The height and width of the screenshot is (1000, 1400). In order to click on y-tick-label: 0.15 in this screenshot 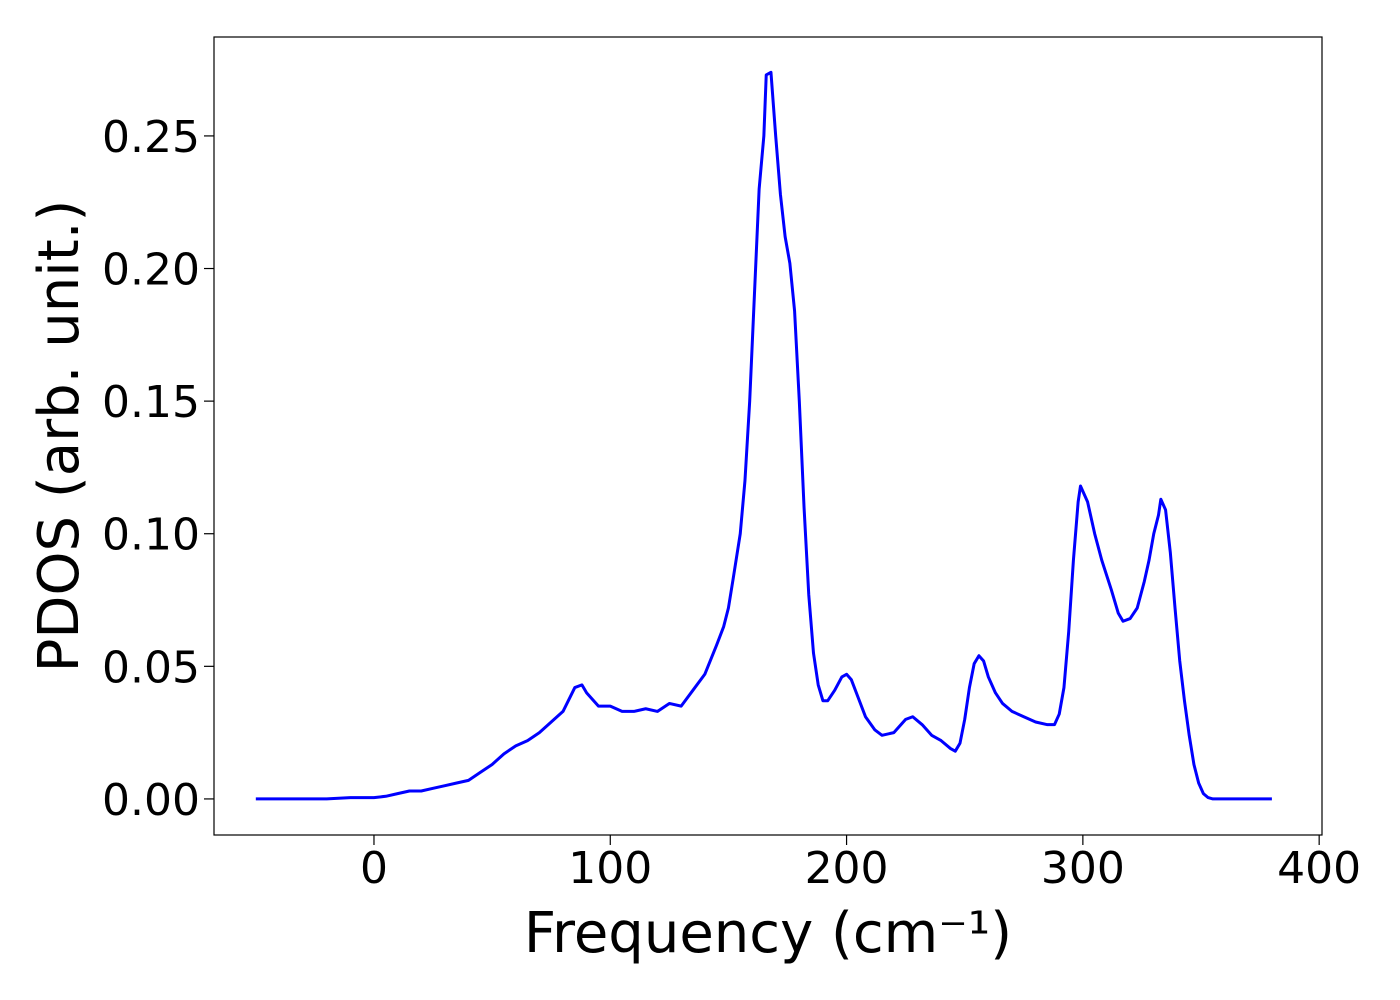, I will do `click(151, 402)`.